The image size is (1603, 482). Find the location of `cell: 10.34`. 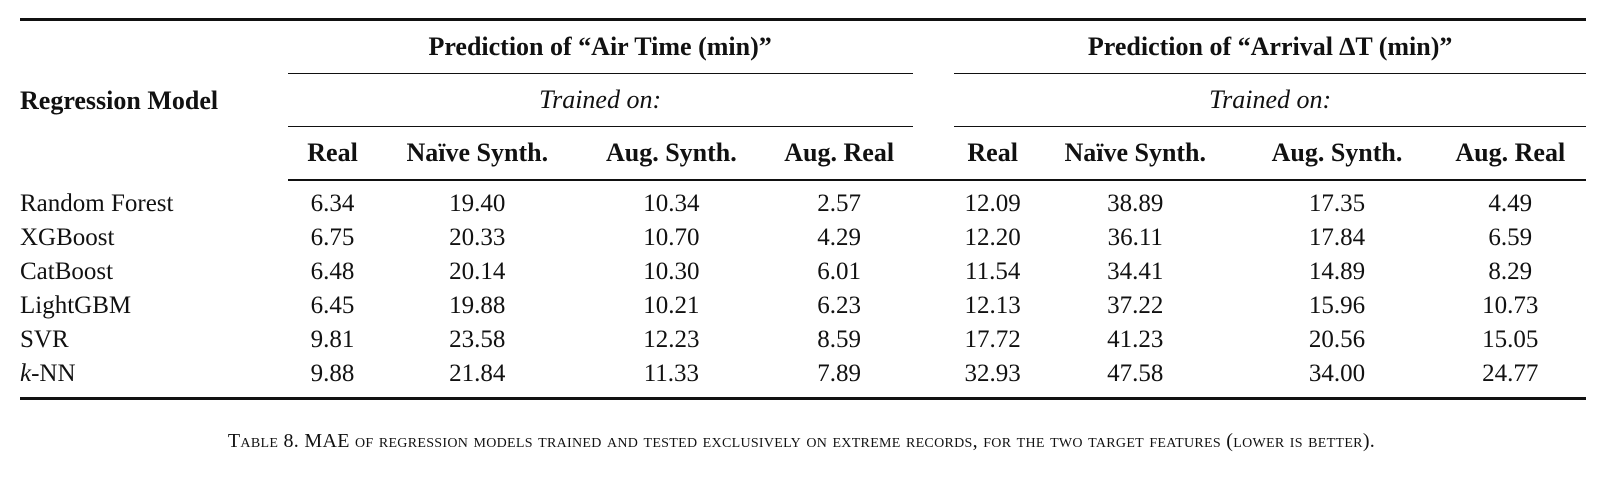

cell: 10.34 is located at coordinates (671, 203).